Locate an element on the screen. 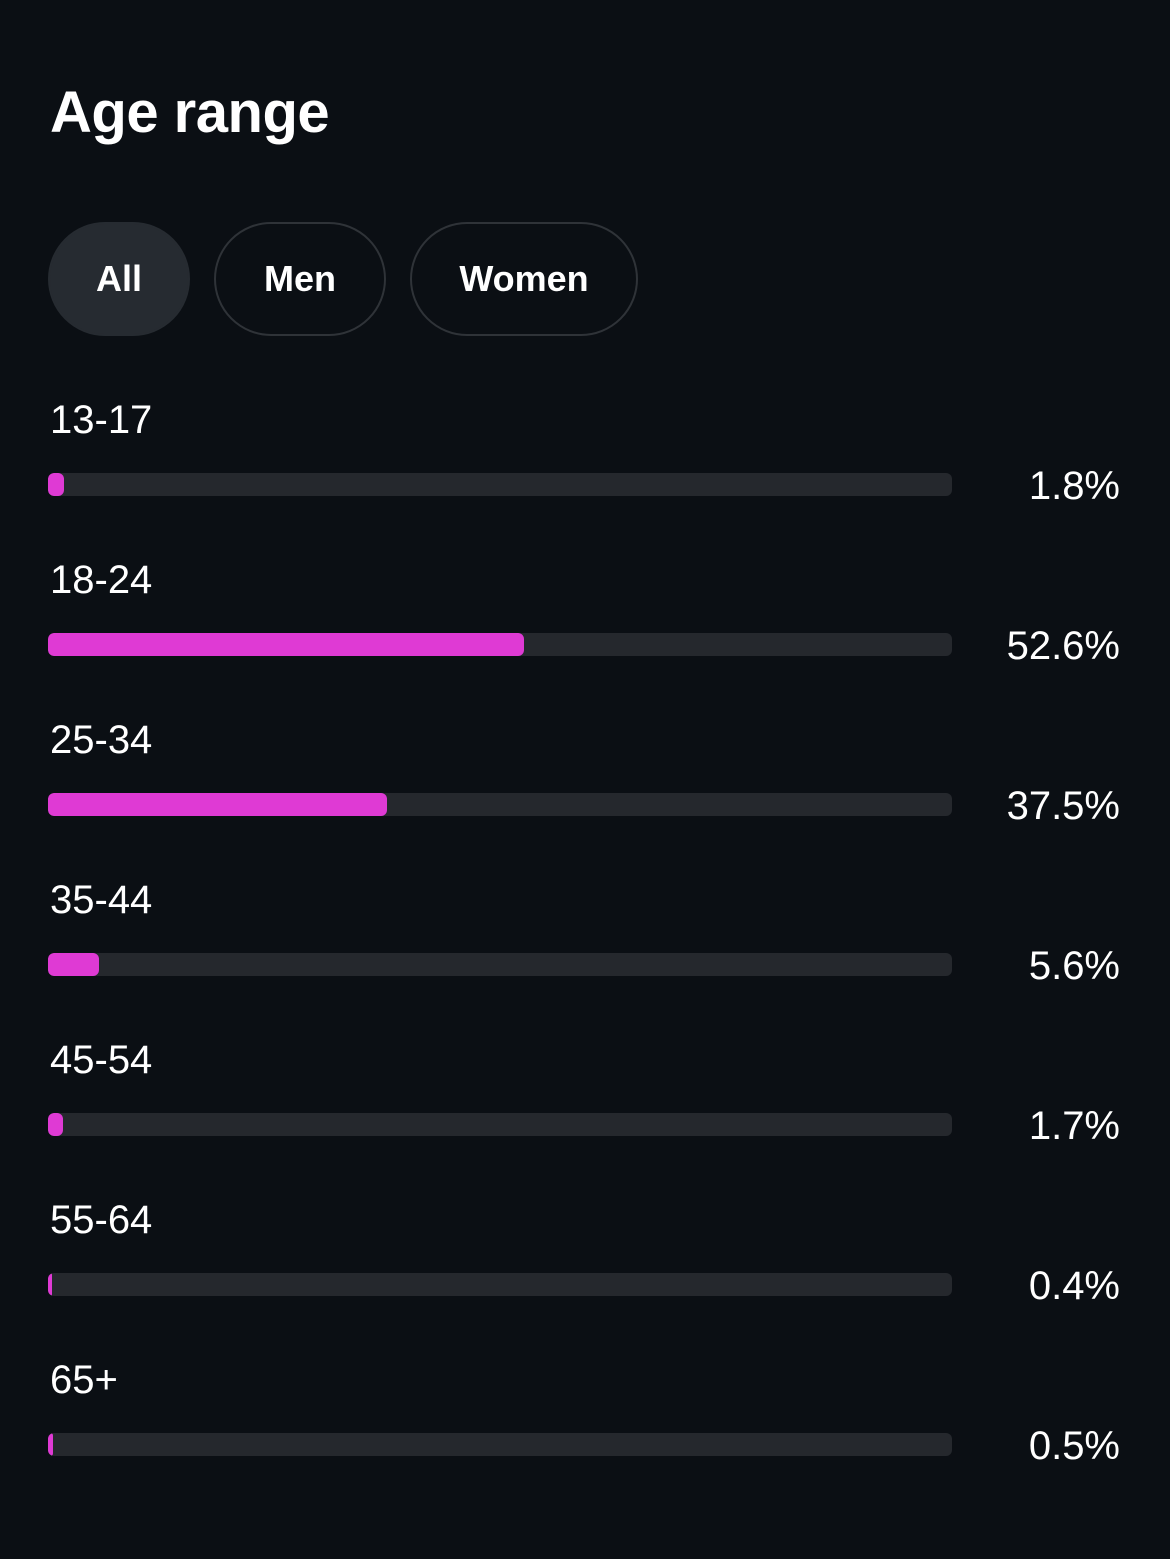  percent-value: 52.6% is located at coordinates (1063, 646).